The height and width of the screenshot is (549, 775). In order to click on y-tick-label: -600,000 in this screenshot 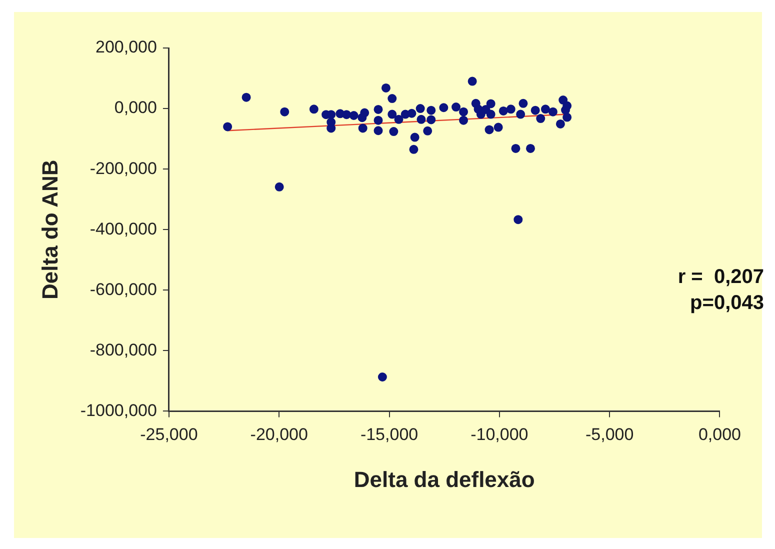, I will do `click(123, 289)`.